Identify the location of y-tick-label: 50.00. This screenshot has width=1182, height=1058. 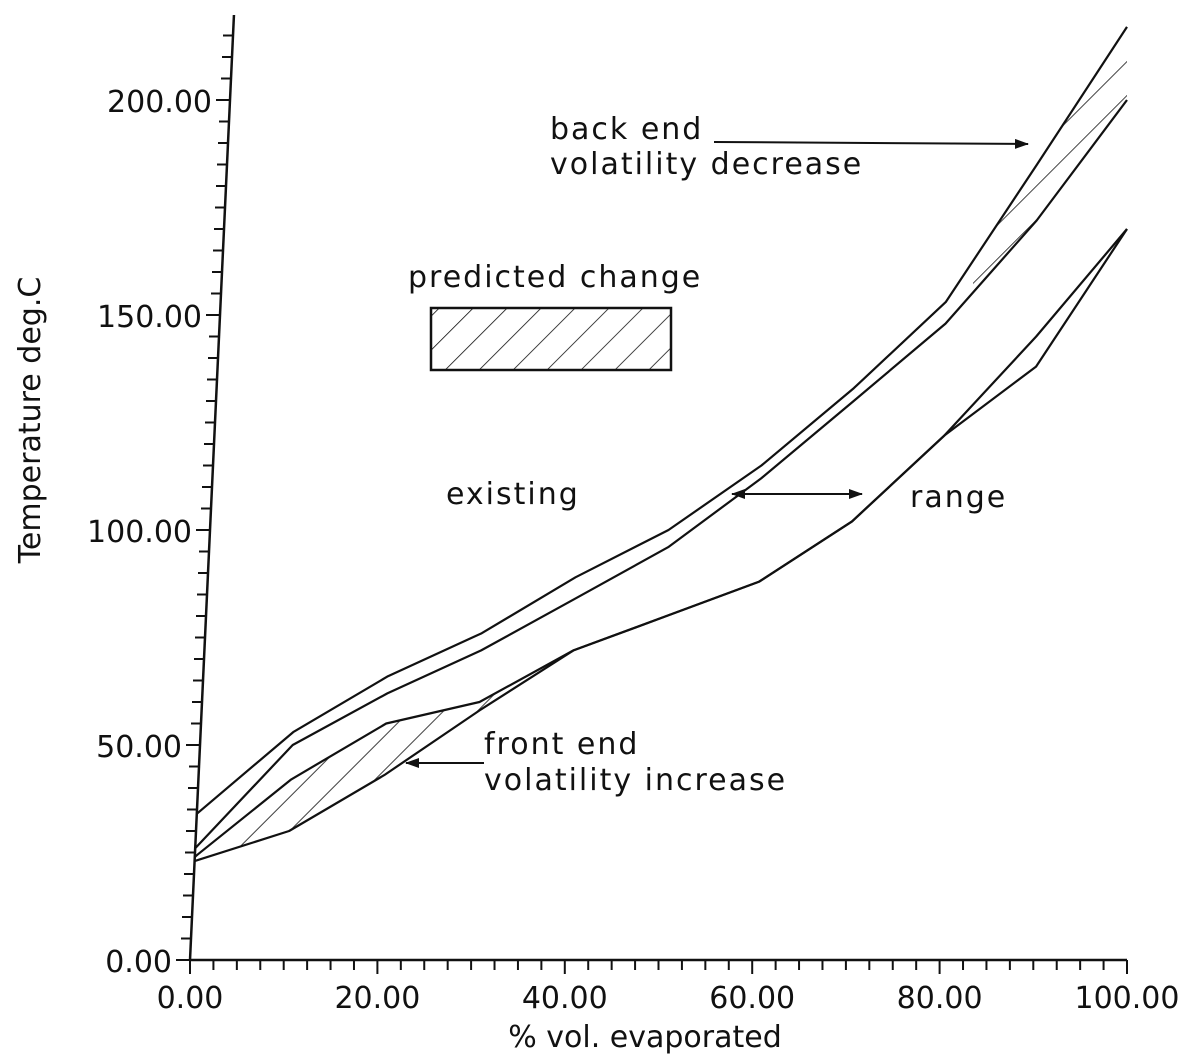
(139, 747).